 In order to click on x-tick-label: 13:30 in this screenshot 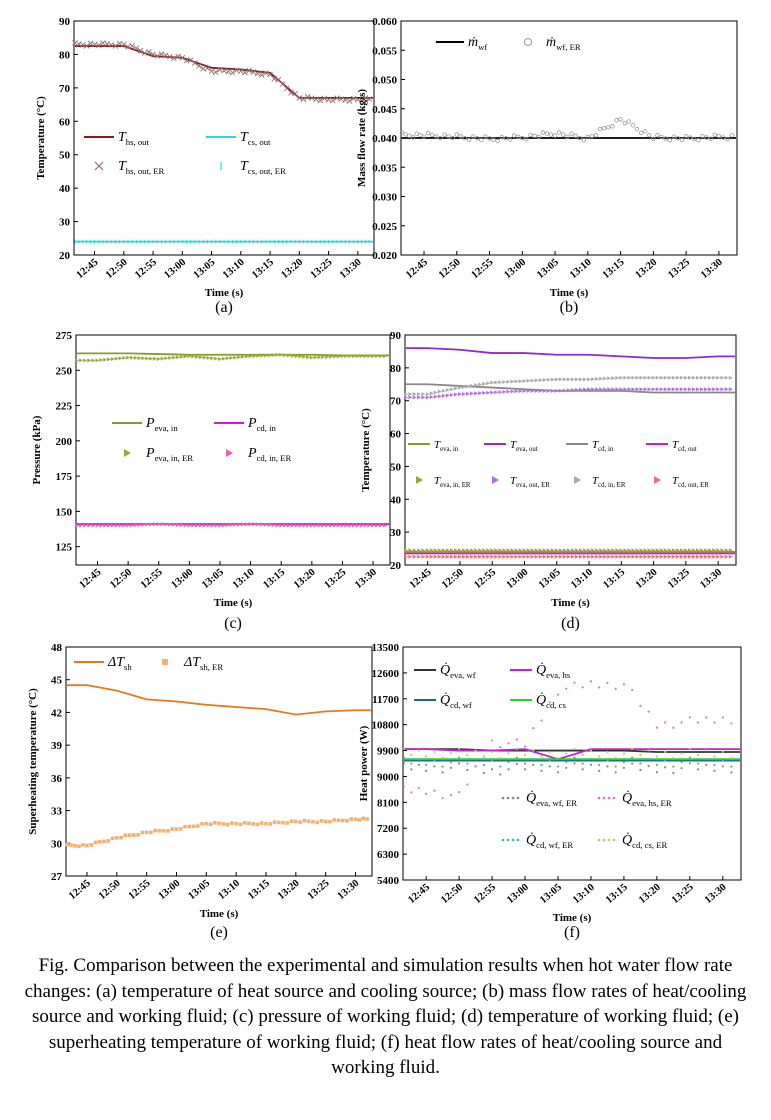, I will do `click(711, 579)`.